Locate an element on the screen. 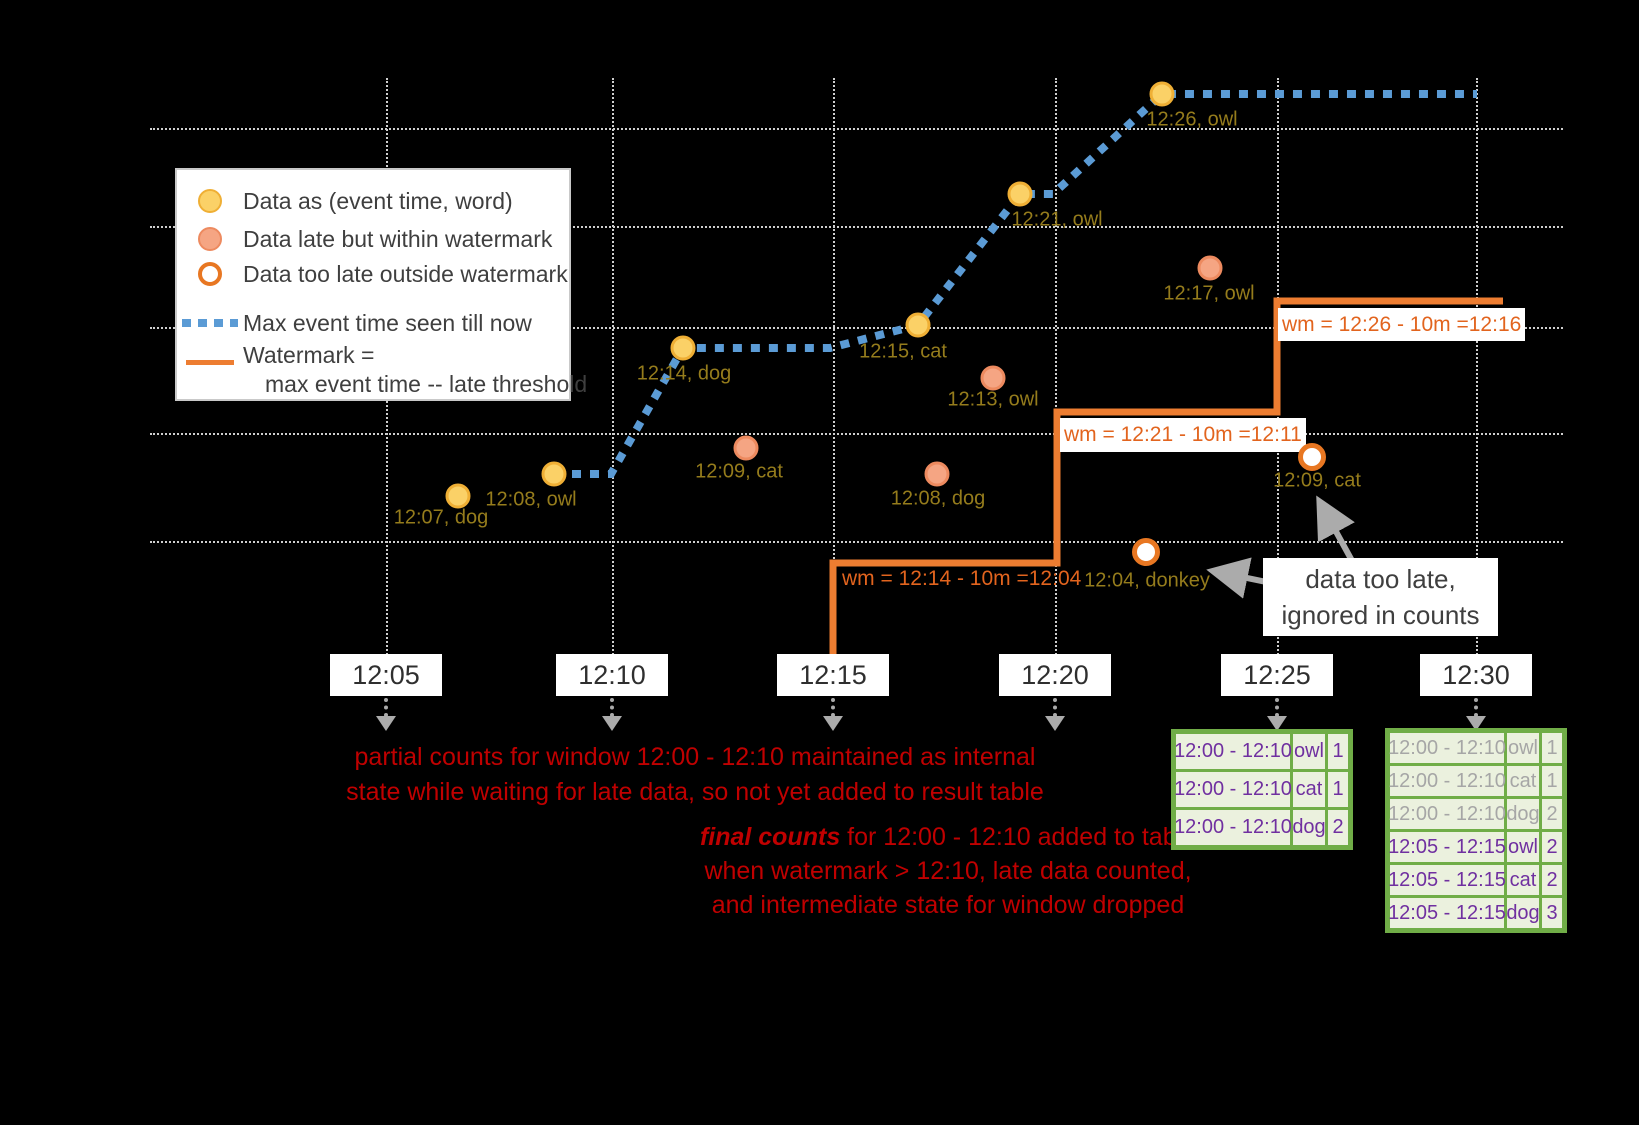 Image resolution: width=1639 pixels, height=1125 pixels. on-time-dot-icon is located at coordinates (210, 201).